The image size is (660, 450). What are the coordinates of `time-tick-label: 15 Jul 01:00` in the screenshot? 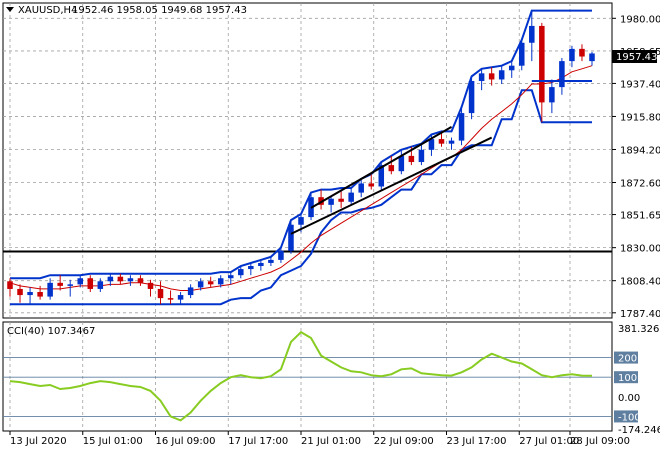 It's located at (113, 441).